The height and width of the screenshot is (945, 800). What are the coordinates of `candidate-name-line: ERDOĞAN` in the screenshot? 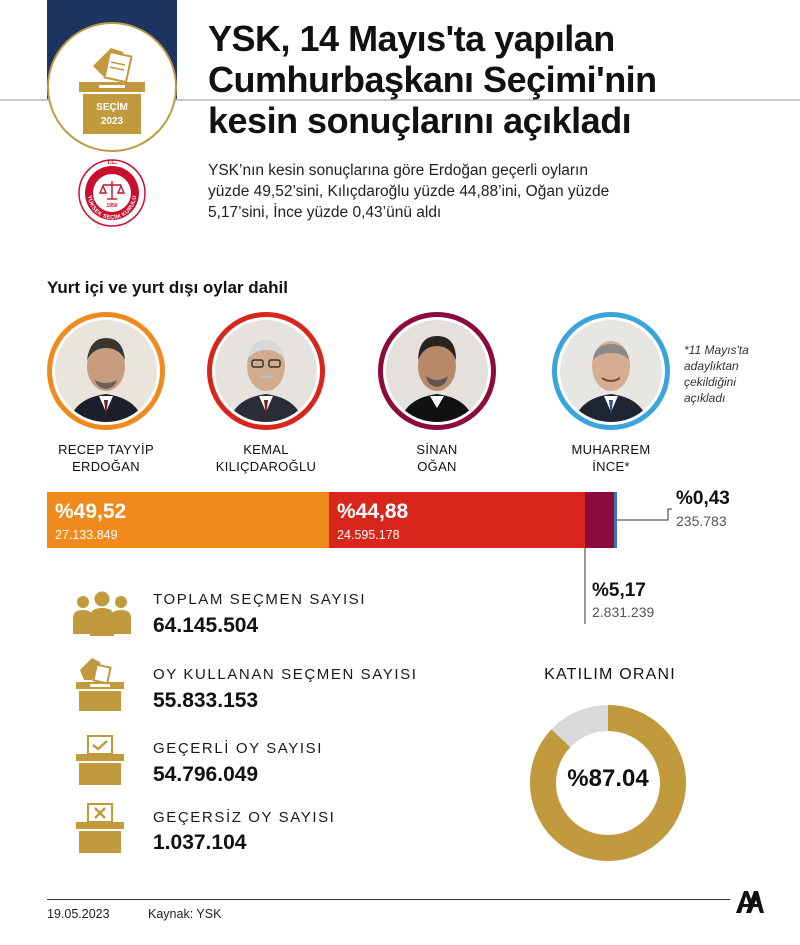 It's located at (106, 466).